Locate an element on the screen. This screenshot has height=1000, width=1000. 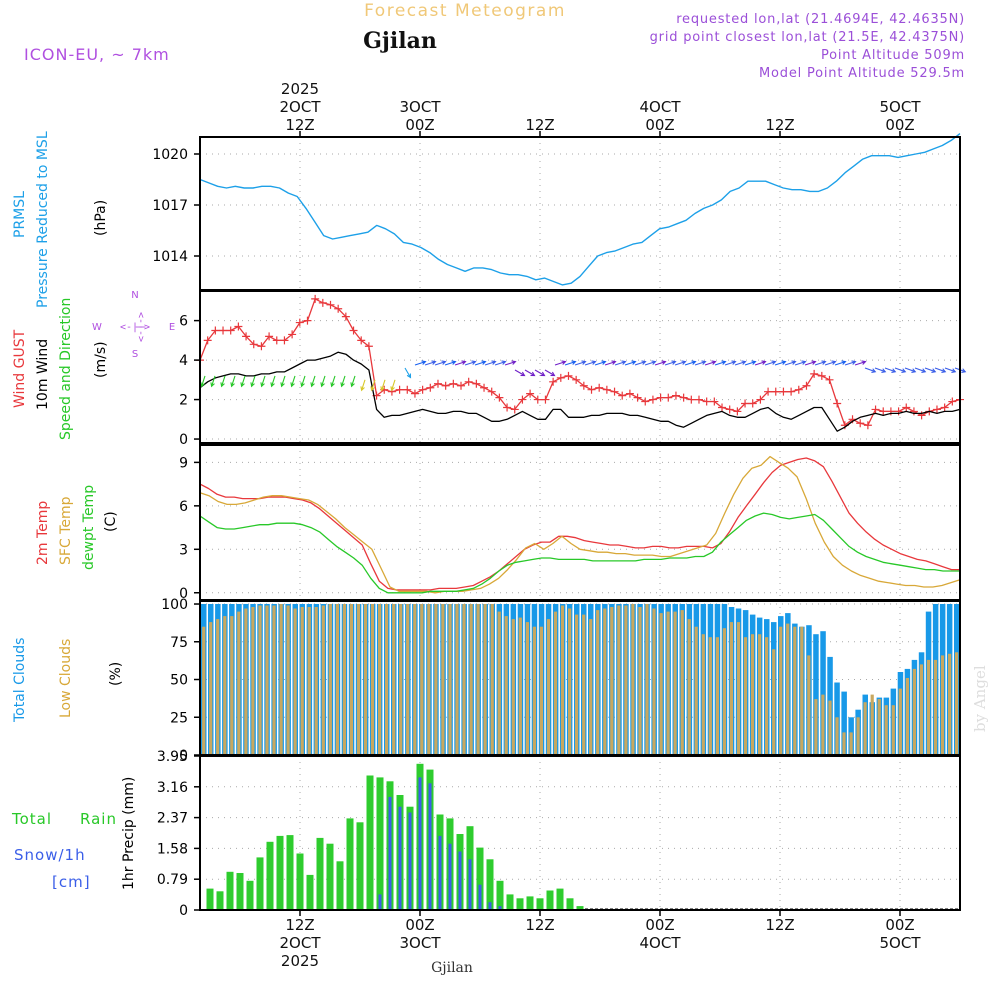
panel-frame is located at coordinates (580, 833).